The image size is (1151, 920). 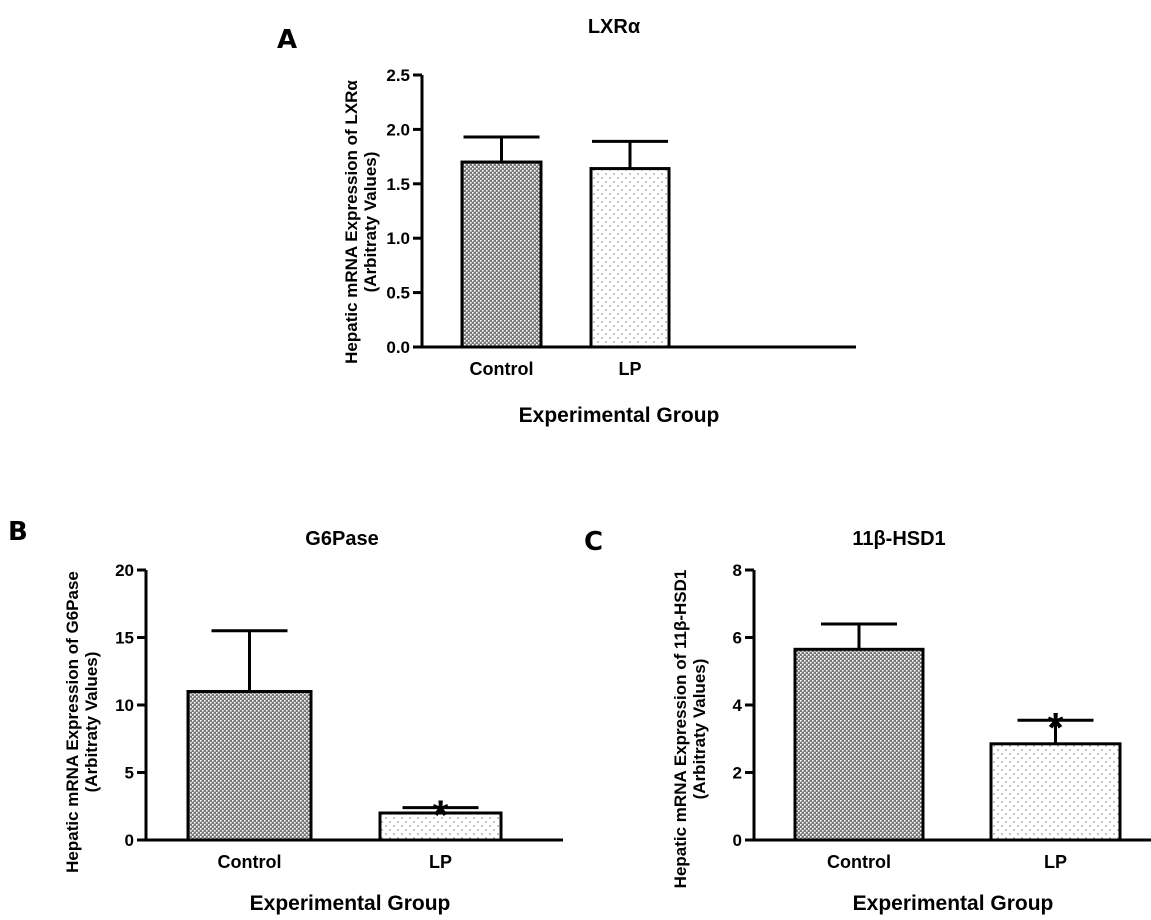 What do you see at coordinates (737, 638) in the screenshot?
I see `y-tick-label: 6` at bounding box center [737, 638].